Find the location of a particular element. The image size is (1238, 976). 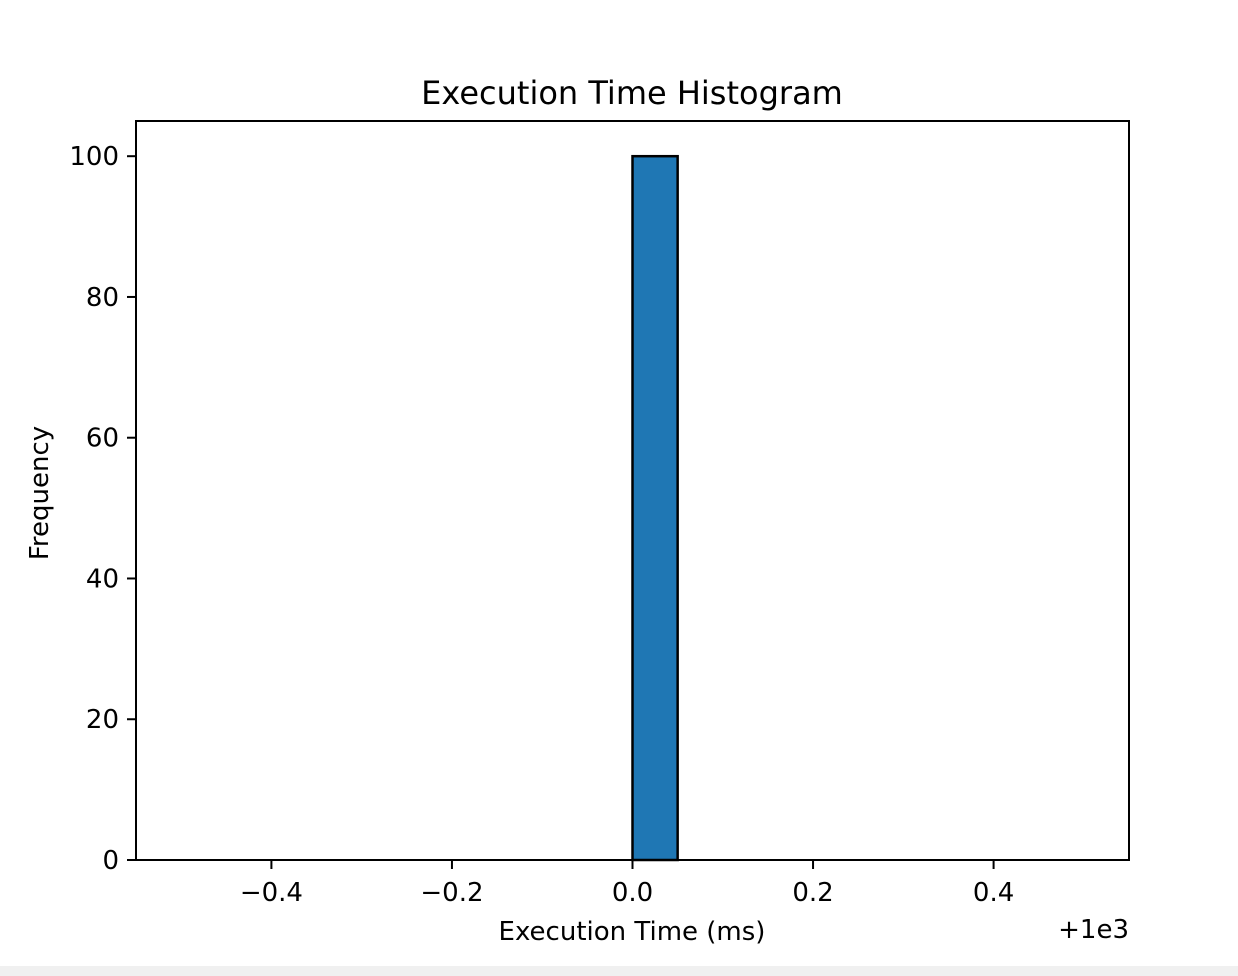

bars-group is located at coordinates (655, 508).